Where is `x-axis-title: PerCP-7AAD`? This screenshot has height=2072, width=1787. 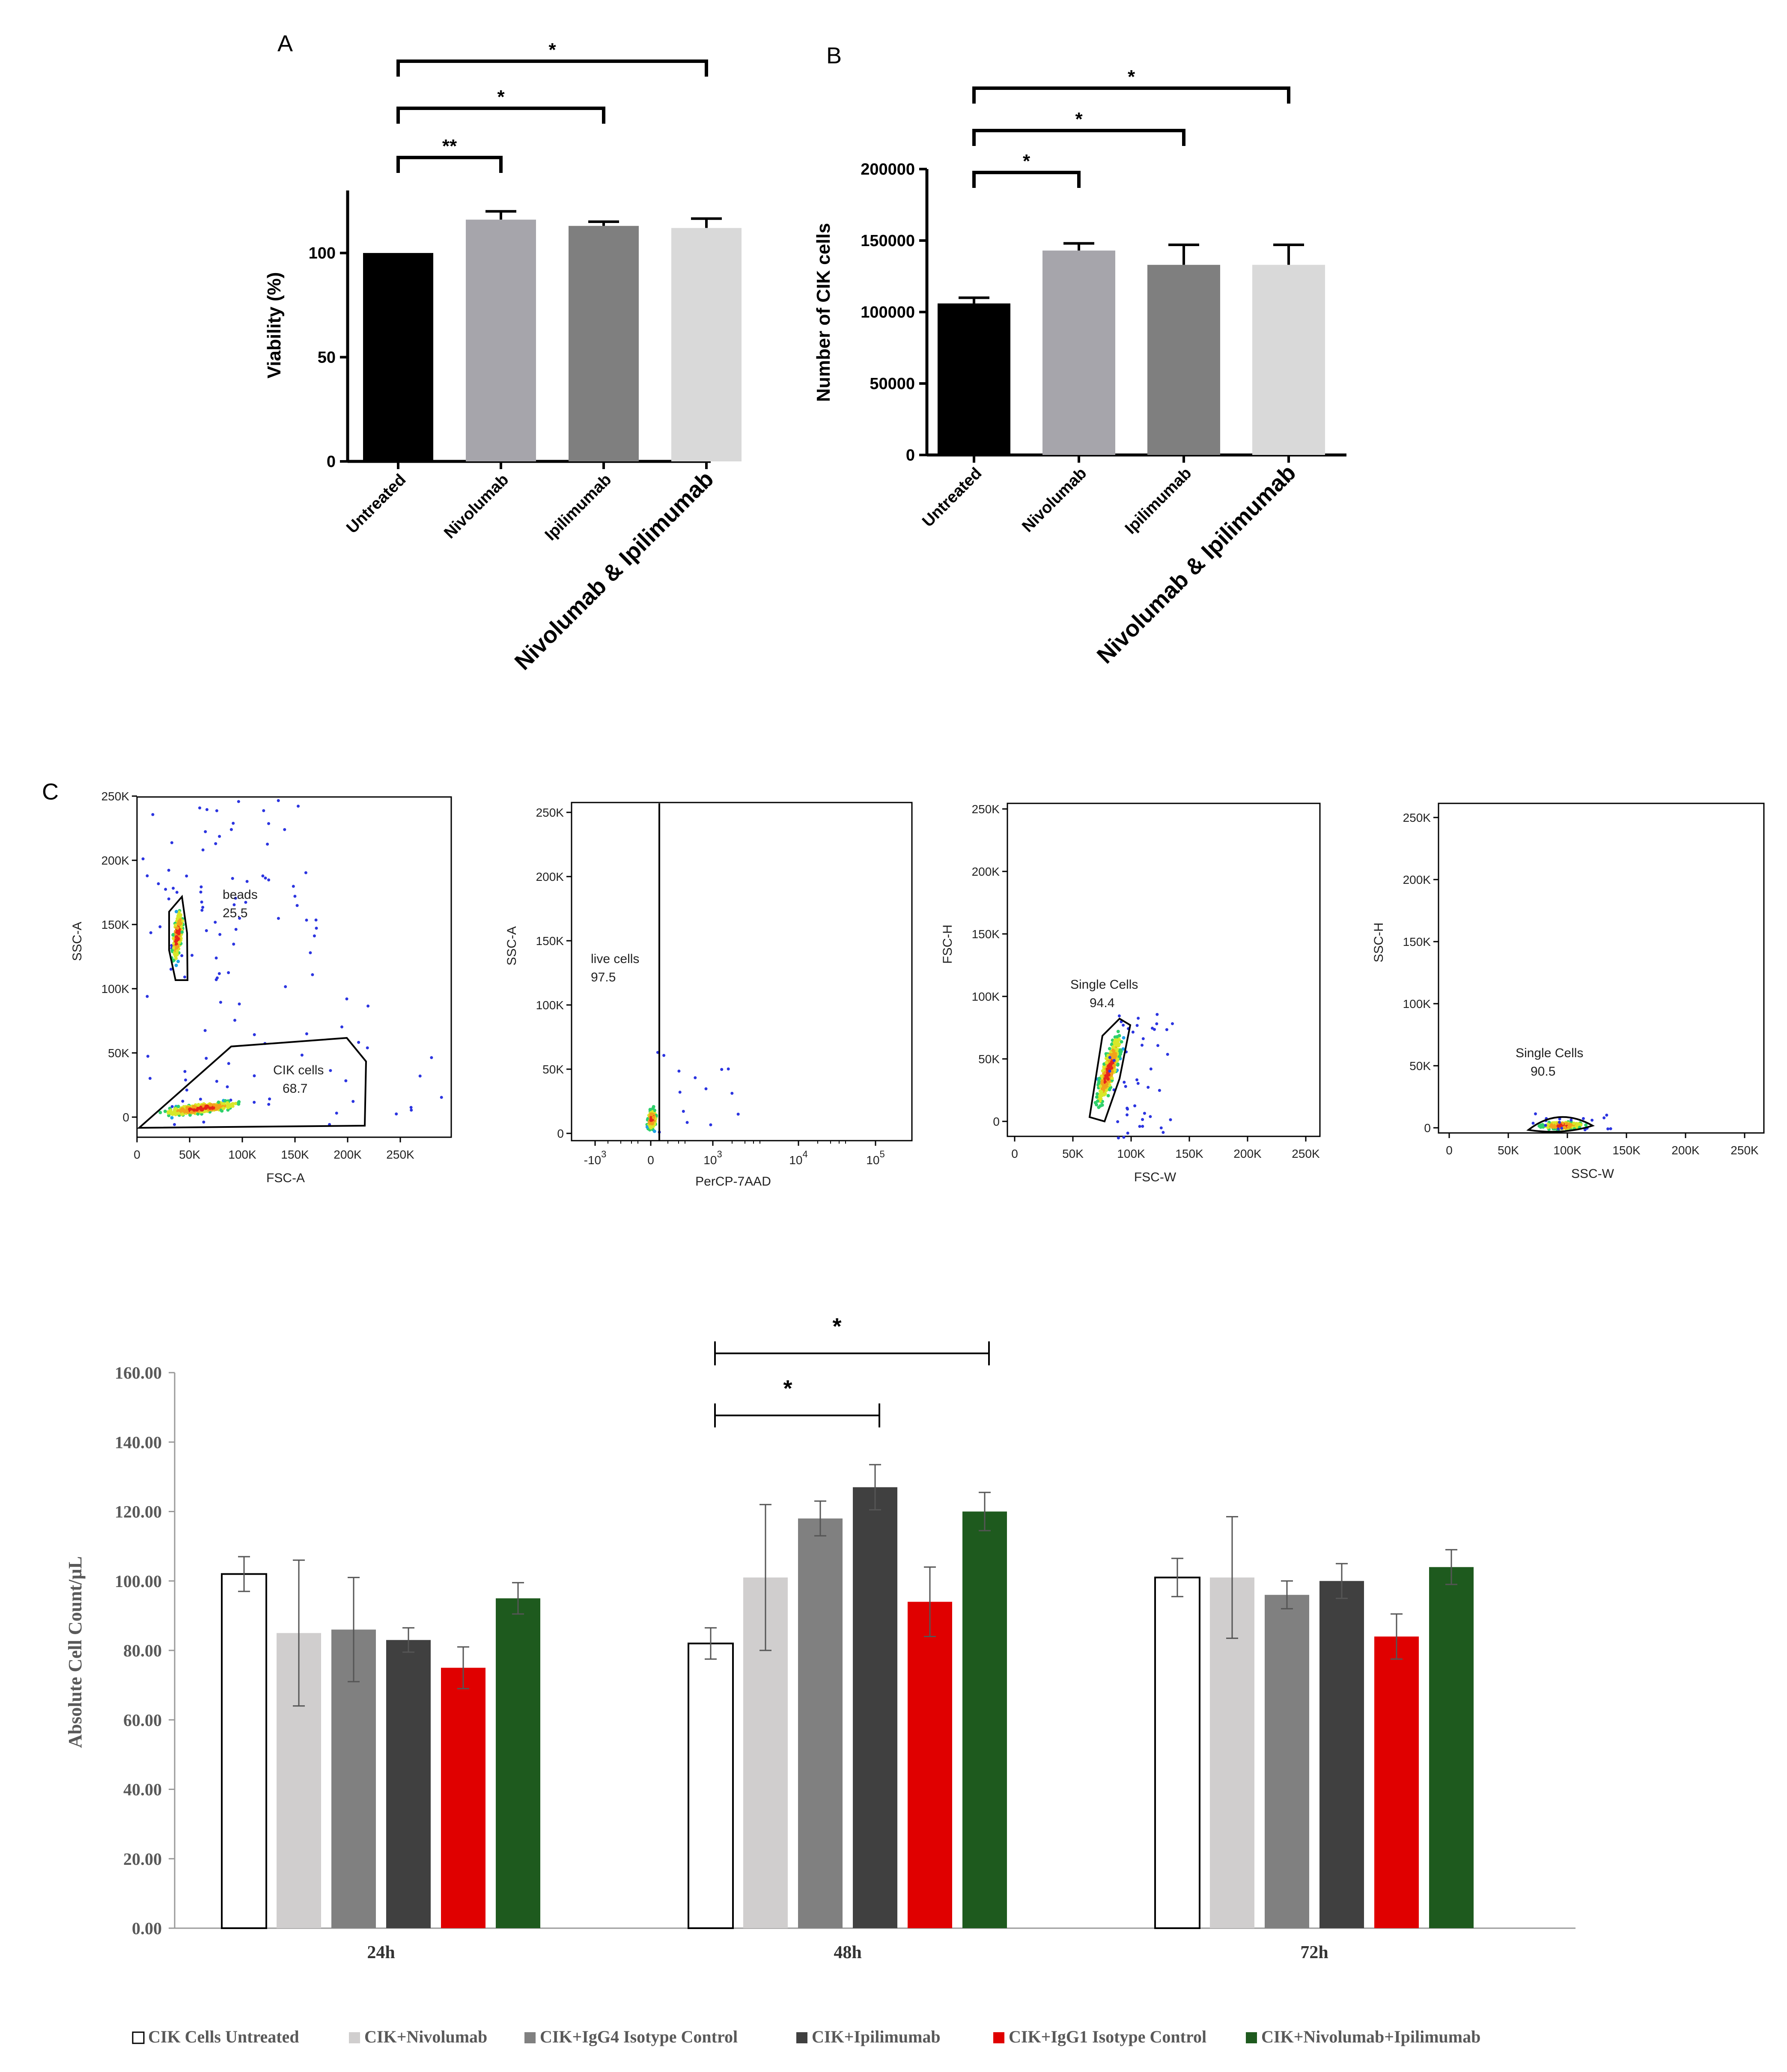
x-axis-title: PerCP-7AAD is located at coordinates (733, 1181).